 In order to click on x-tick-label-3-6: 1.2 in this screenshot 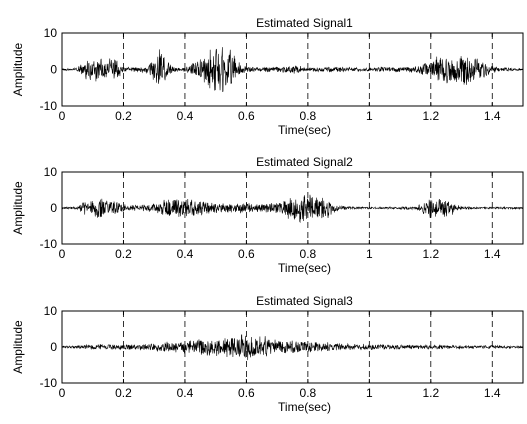, I will do `click(430, 393)`.